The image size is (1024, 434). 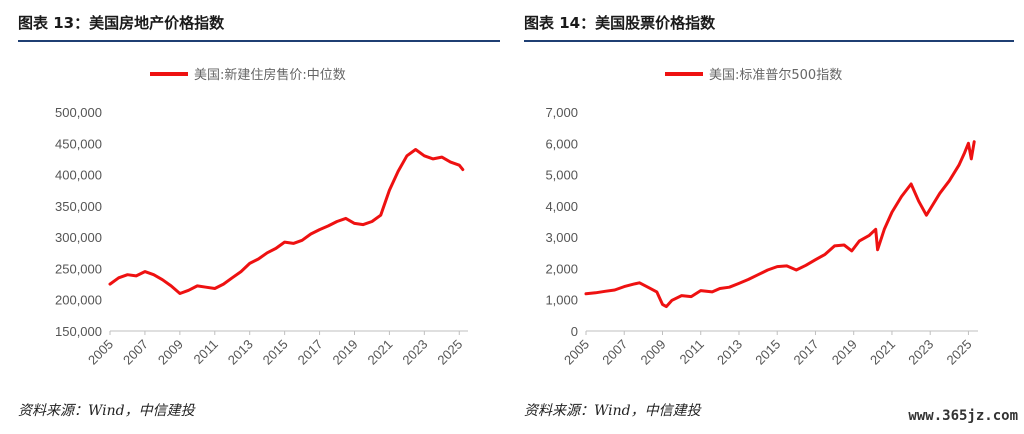 I want to click on chart-1-y-tick-label: 150,000, so click(x=78, y=331).